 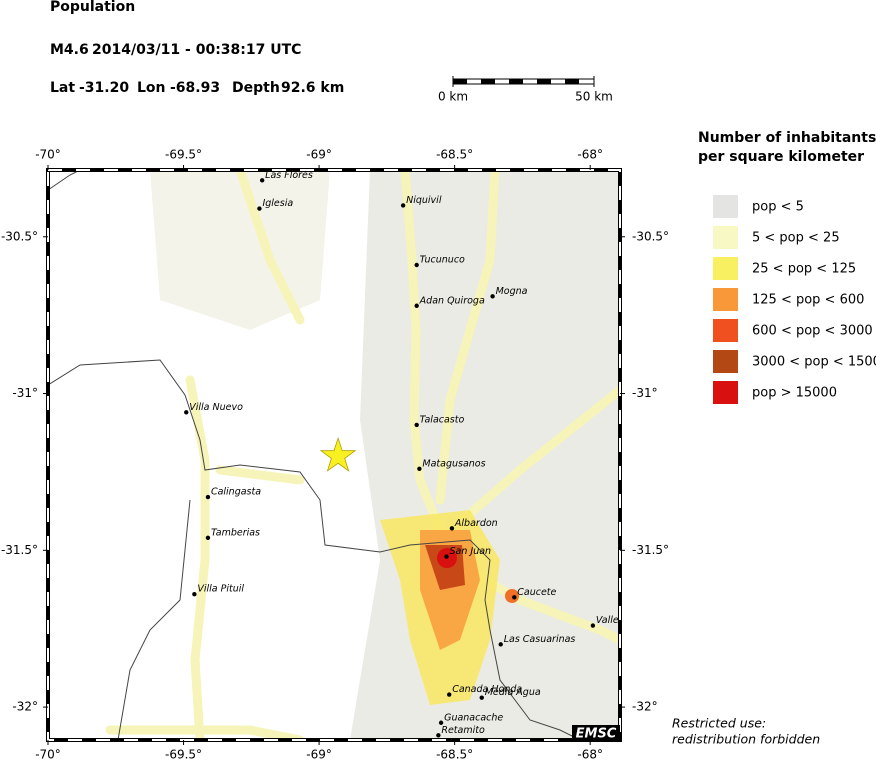 What do you see at coordinates (216, 407) in the screenshot?
I see `city-label: Villa Nuevo` at bounding box center [216, 407].